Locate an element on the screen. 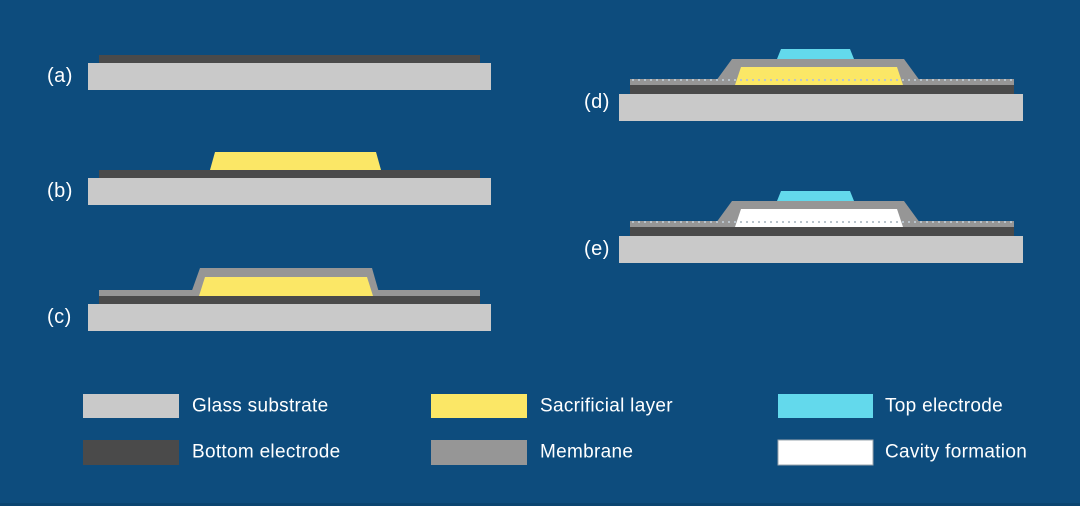  cavity-layer is located at coordinates (819, 218).